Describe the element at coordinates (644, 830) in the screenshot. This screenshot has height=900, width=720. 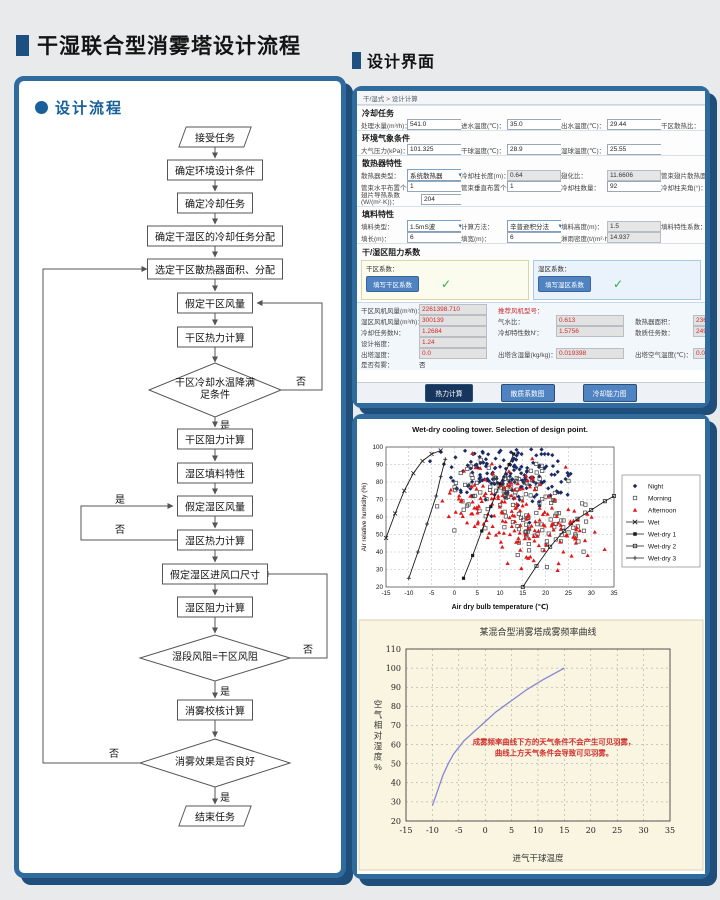
I see `svg-text: 30` at that location.